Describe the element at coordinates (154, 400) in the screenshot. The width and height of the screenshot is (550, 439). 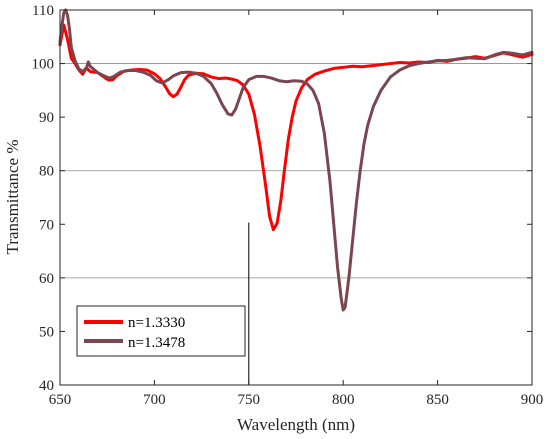
I see `x-tick-label-700: 700` at that location.